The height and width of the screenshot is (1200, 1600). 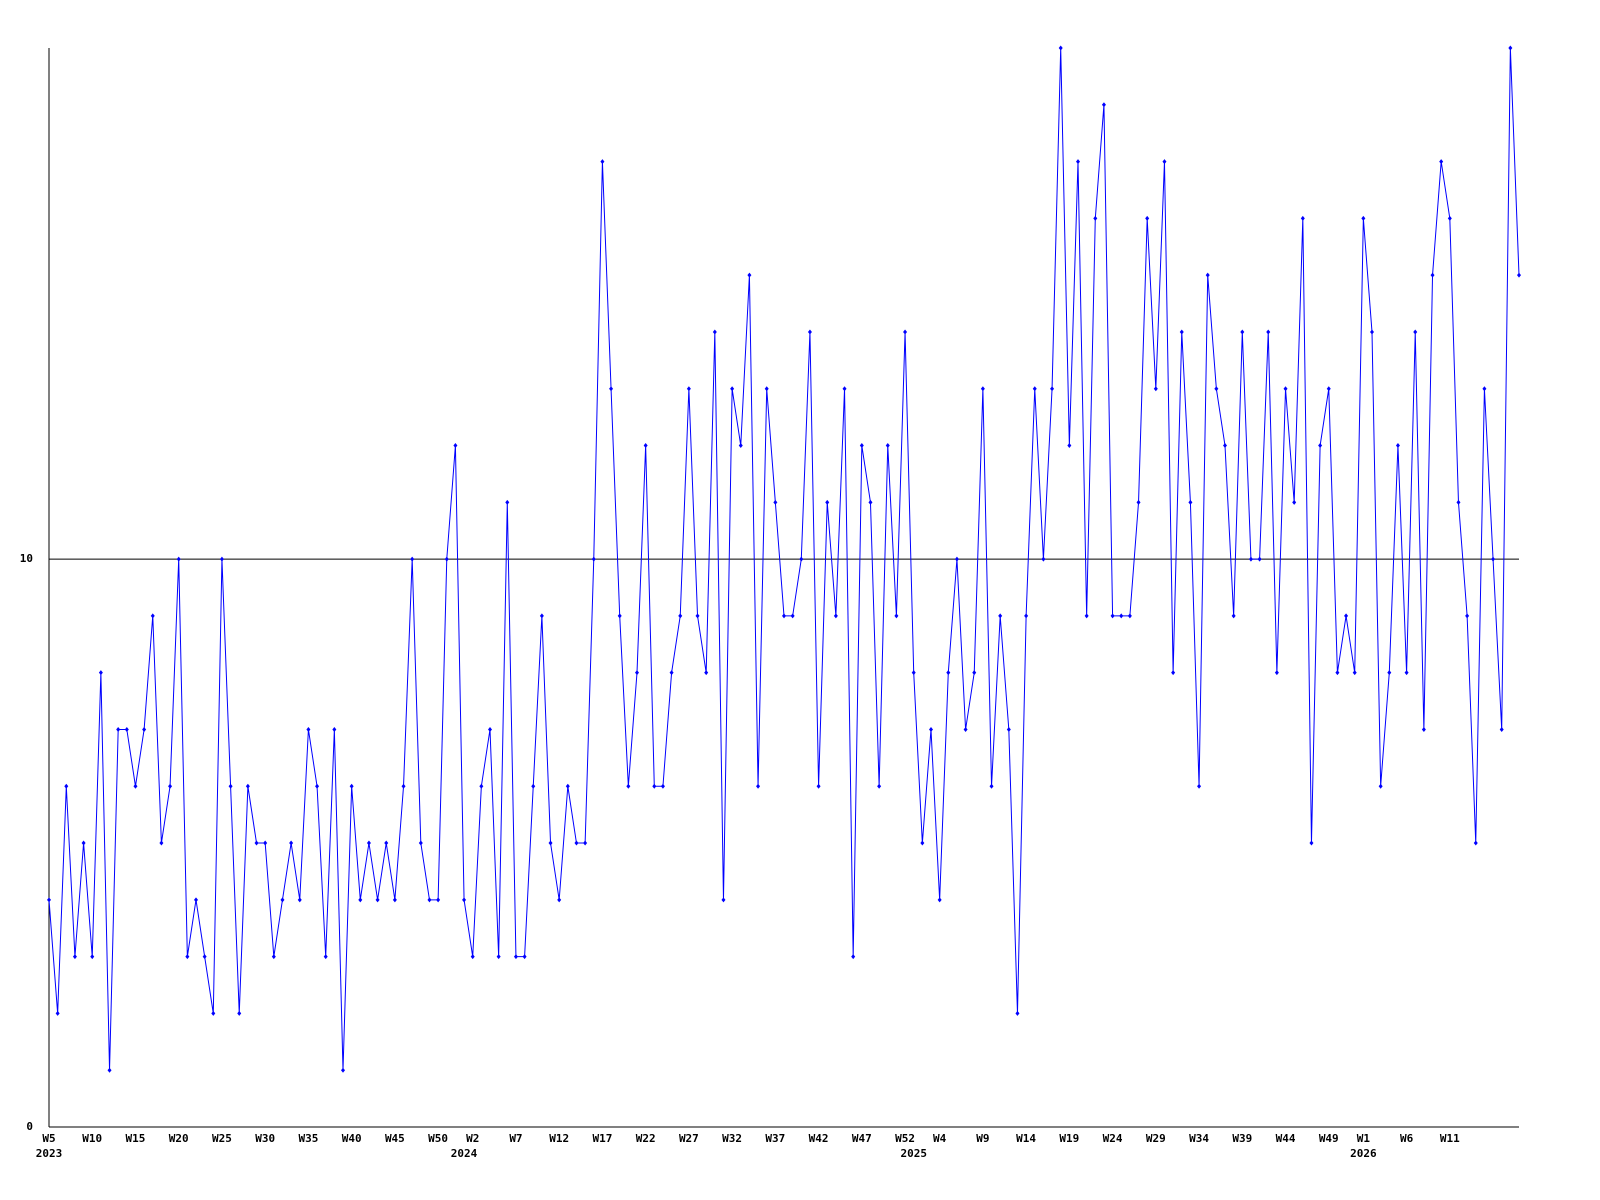 What do you see at coordinates (26, 558) in the screenshot?
I see `y-tick-label: 10` at bounding box center [26, 558].